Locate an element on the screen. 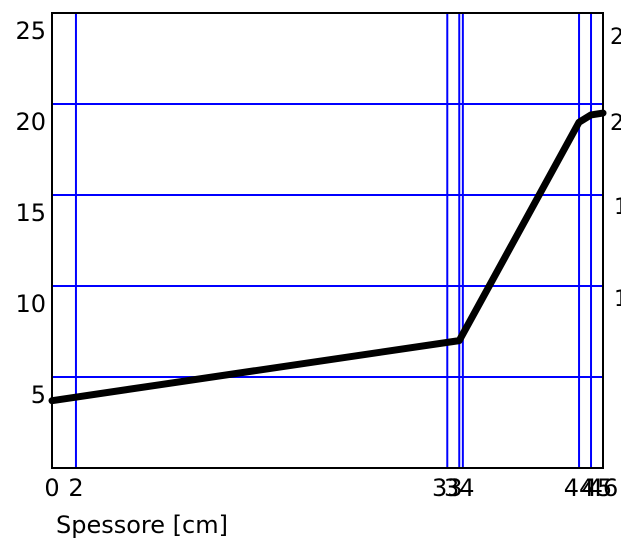 This screenshot has height=541, width=621. x-tick-label: 0 is located at coordinates (51, 488).